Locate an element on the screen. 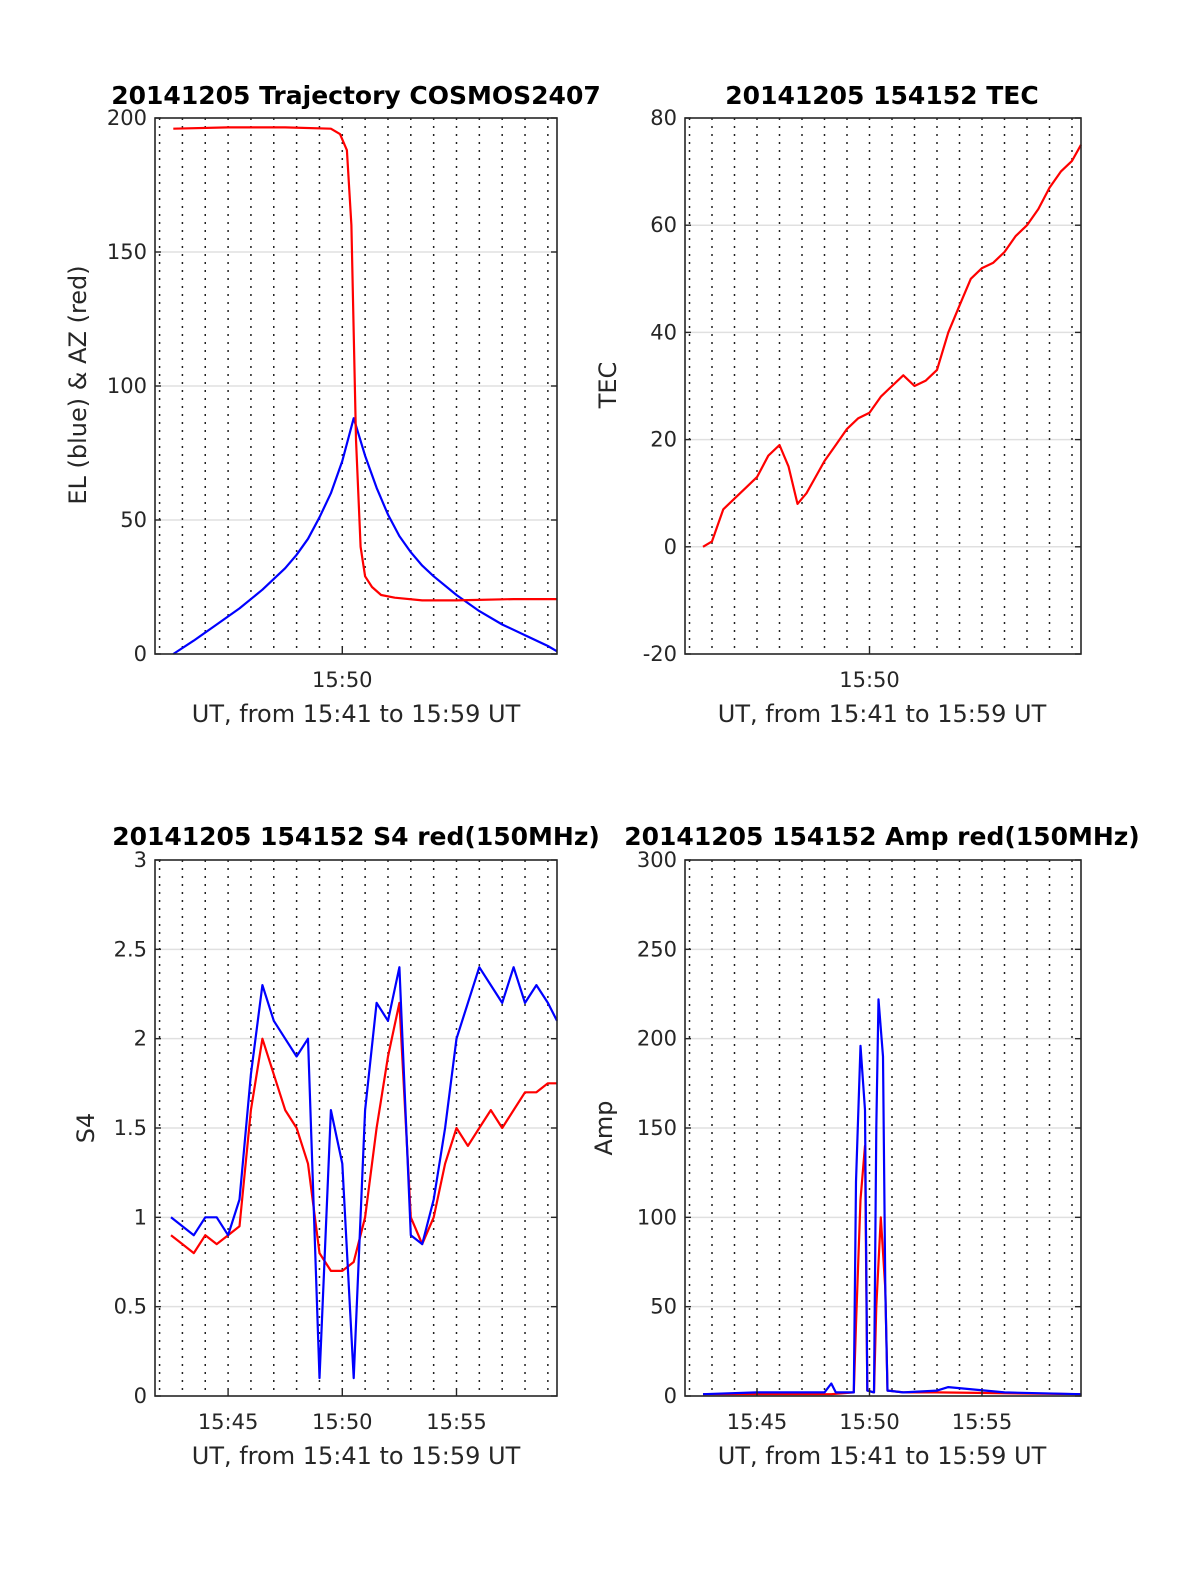  axes-frame is located at coordinates (883, 386).